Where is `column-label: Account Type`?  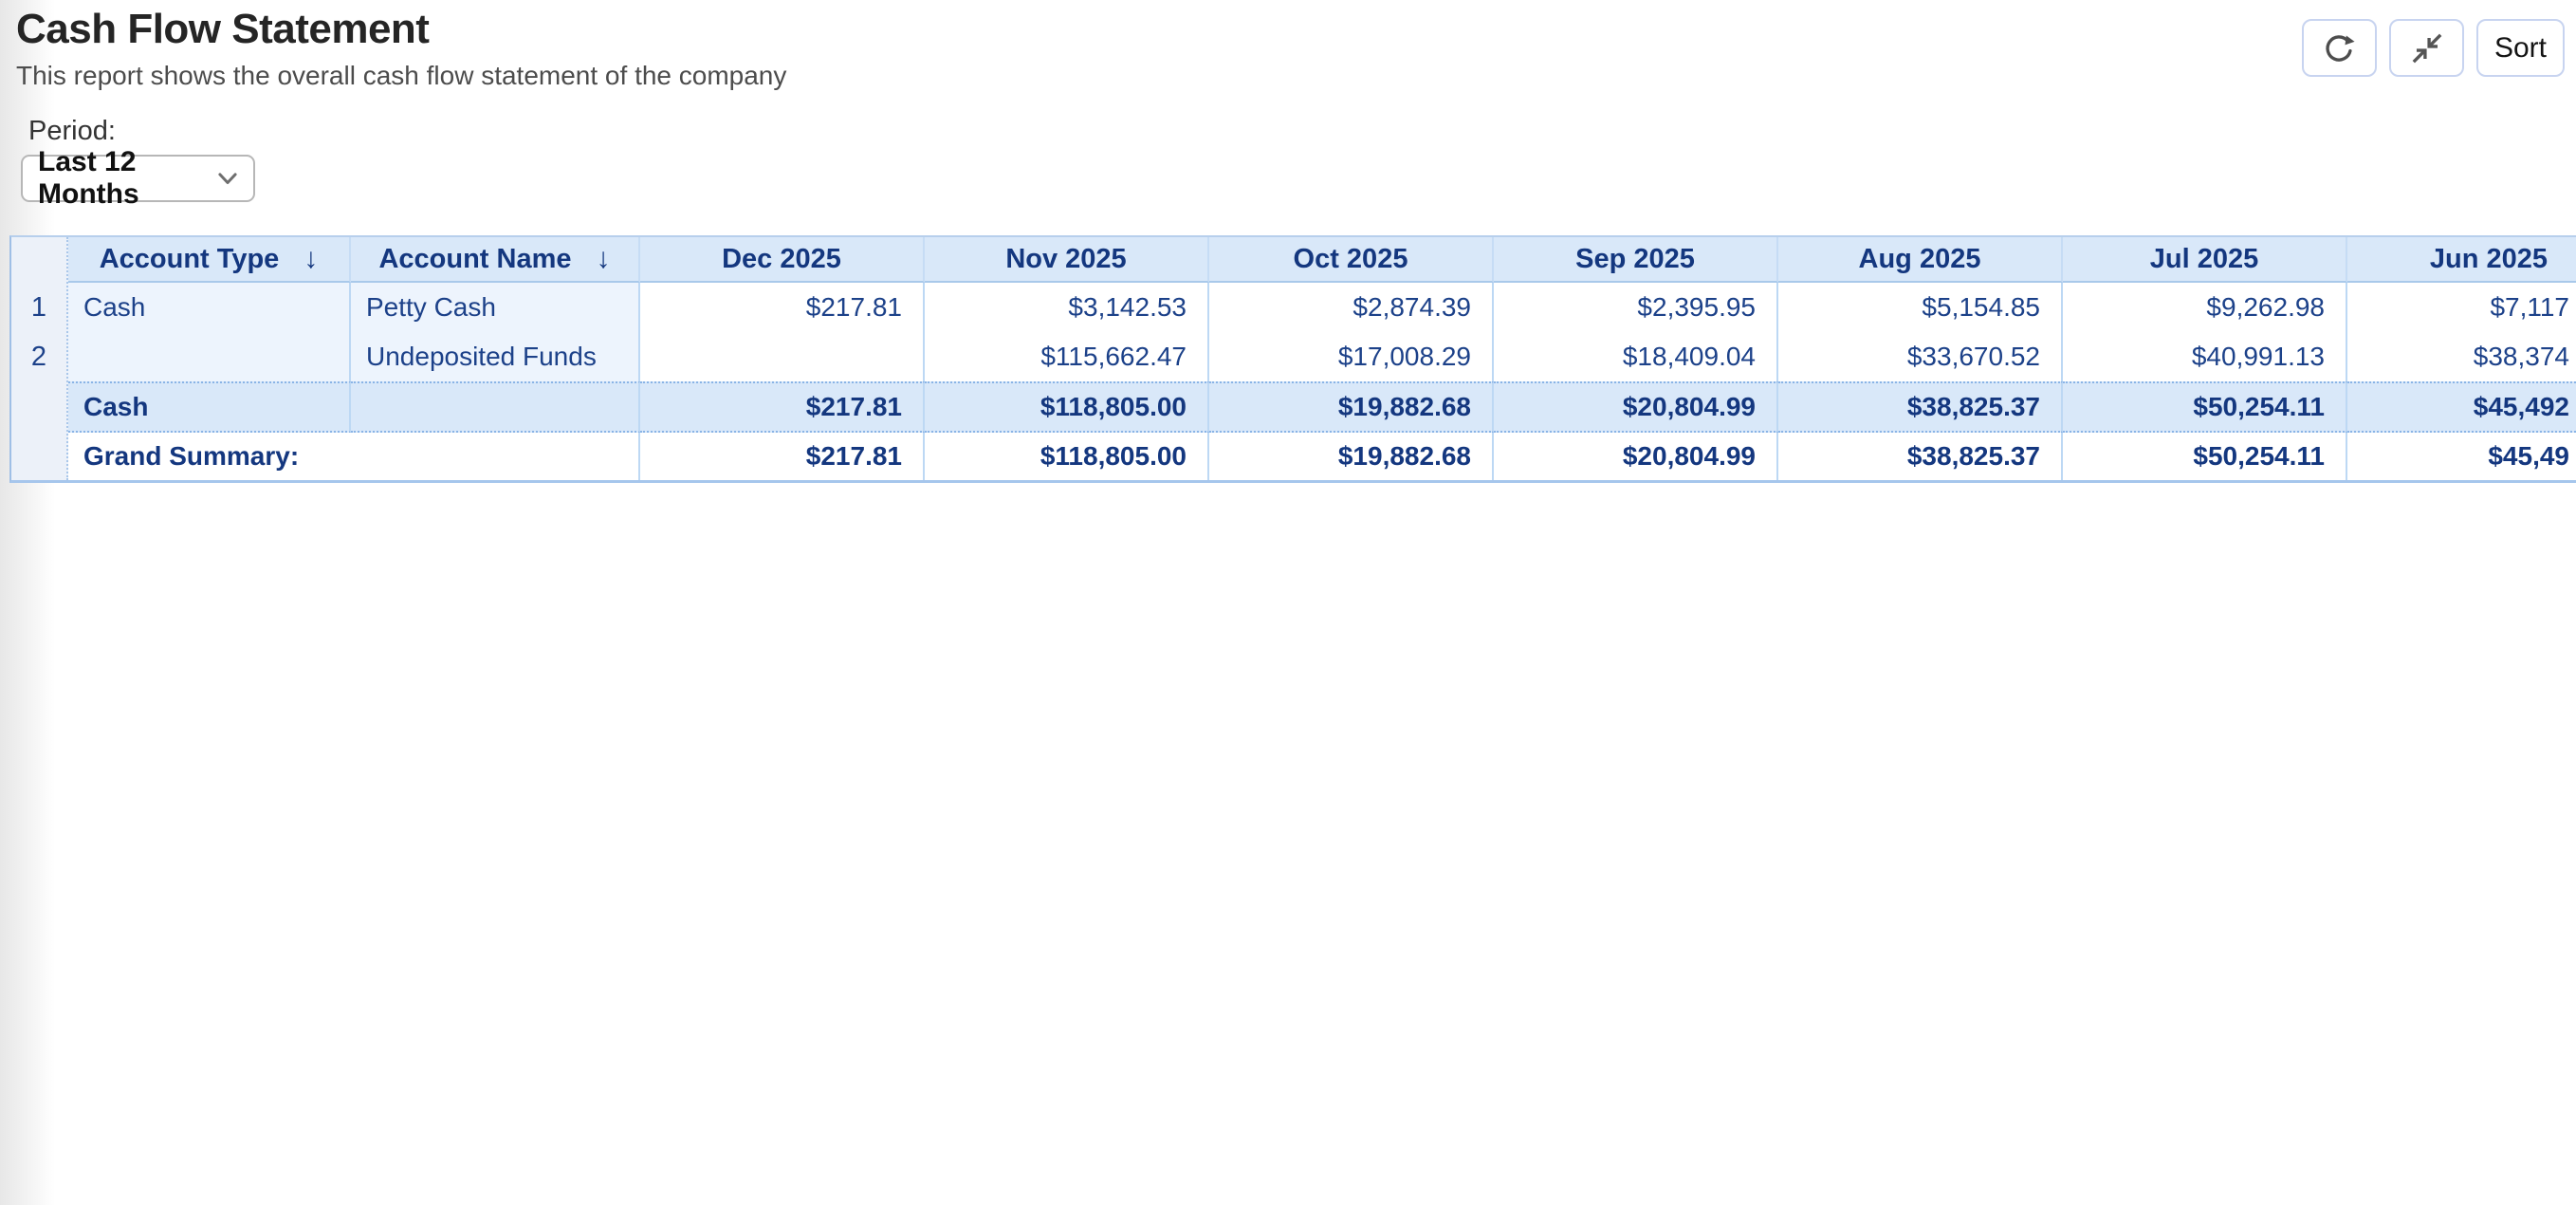 column-label: Account Type is located at coordinates (189, 259).